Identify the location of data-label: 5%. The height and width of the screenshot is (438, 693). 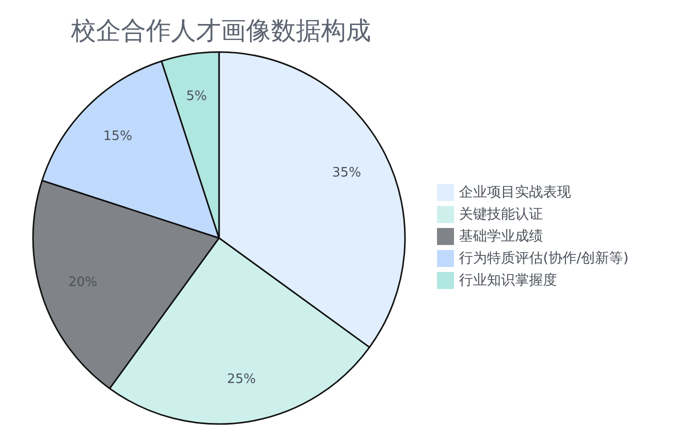
(196, 96).